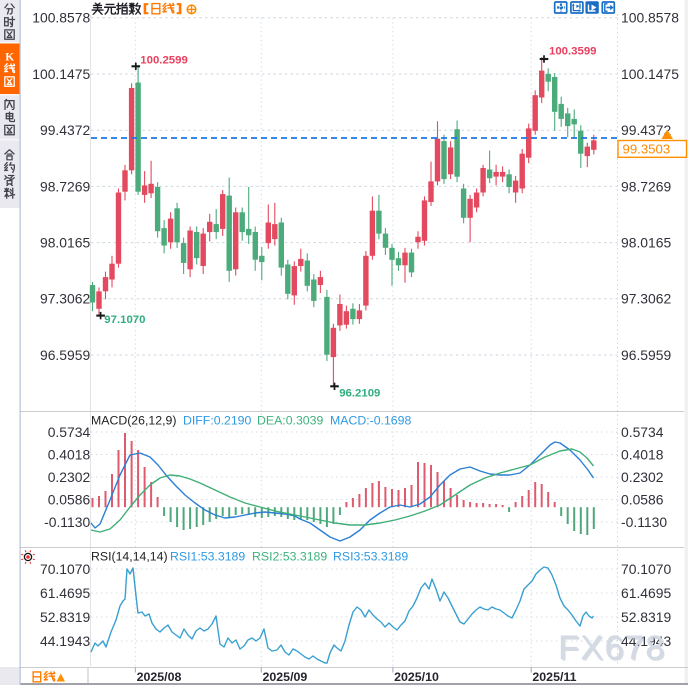 Image resolution: width=688 pixels, height=690 pixels. I want to click on svg-text: FX678, so click(612, 648).